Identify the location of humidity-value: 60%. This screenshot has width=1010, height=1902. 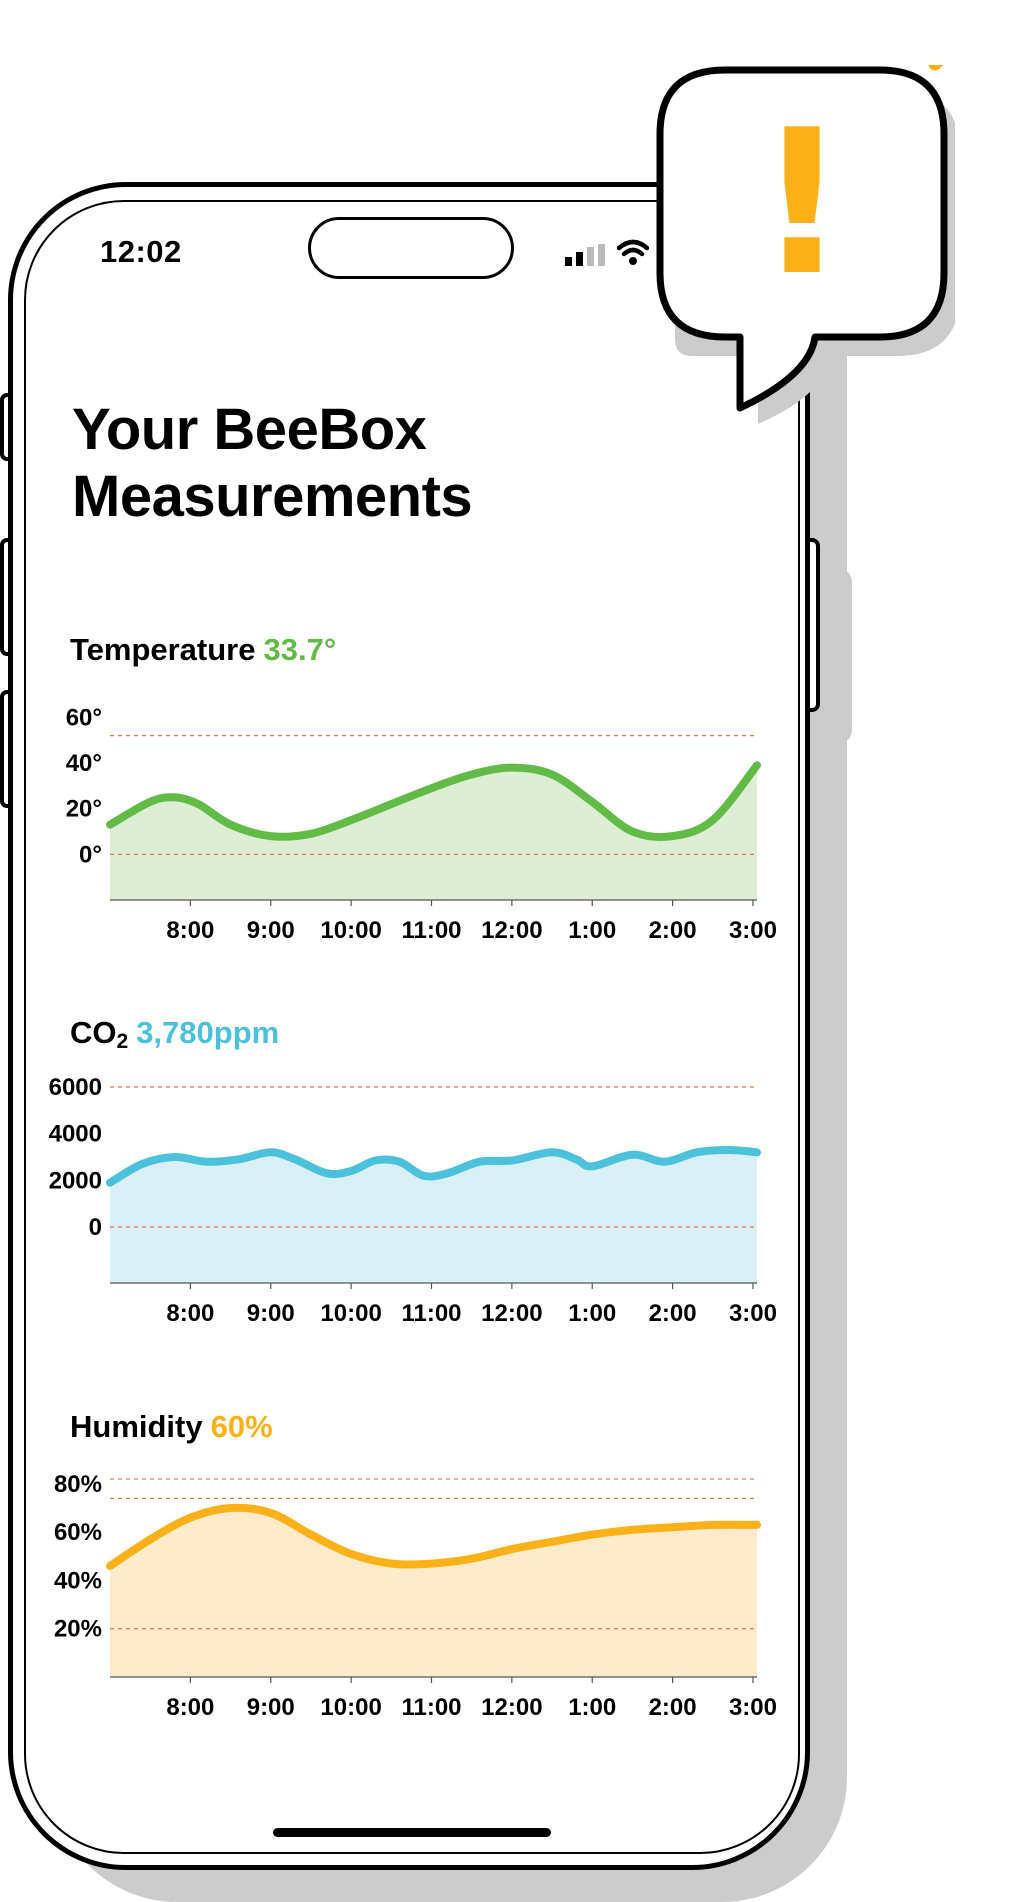
(241, 1426).